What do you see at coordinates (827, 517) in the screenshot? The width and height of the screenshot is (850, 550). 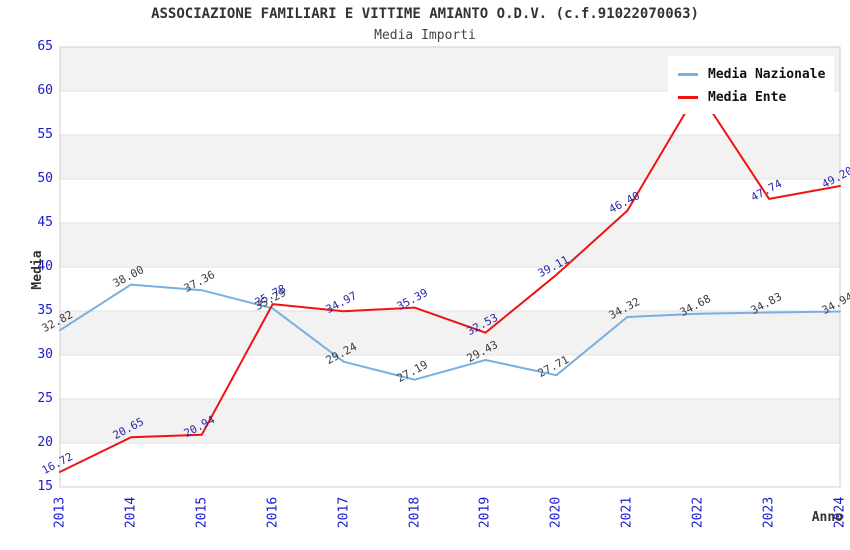 I see `x-axis-title: Anno` at bounding box center [827, 517].